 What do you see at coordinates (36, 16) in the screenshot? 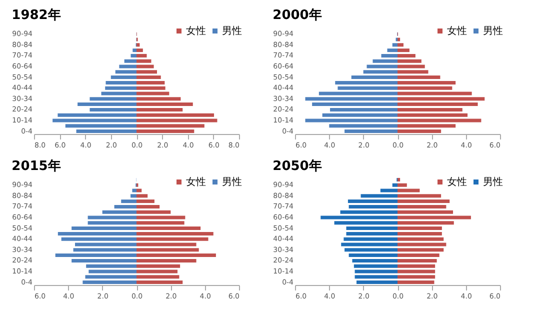
I see `chart-title: 1982年` at bounding box center [36, 16].